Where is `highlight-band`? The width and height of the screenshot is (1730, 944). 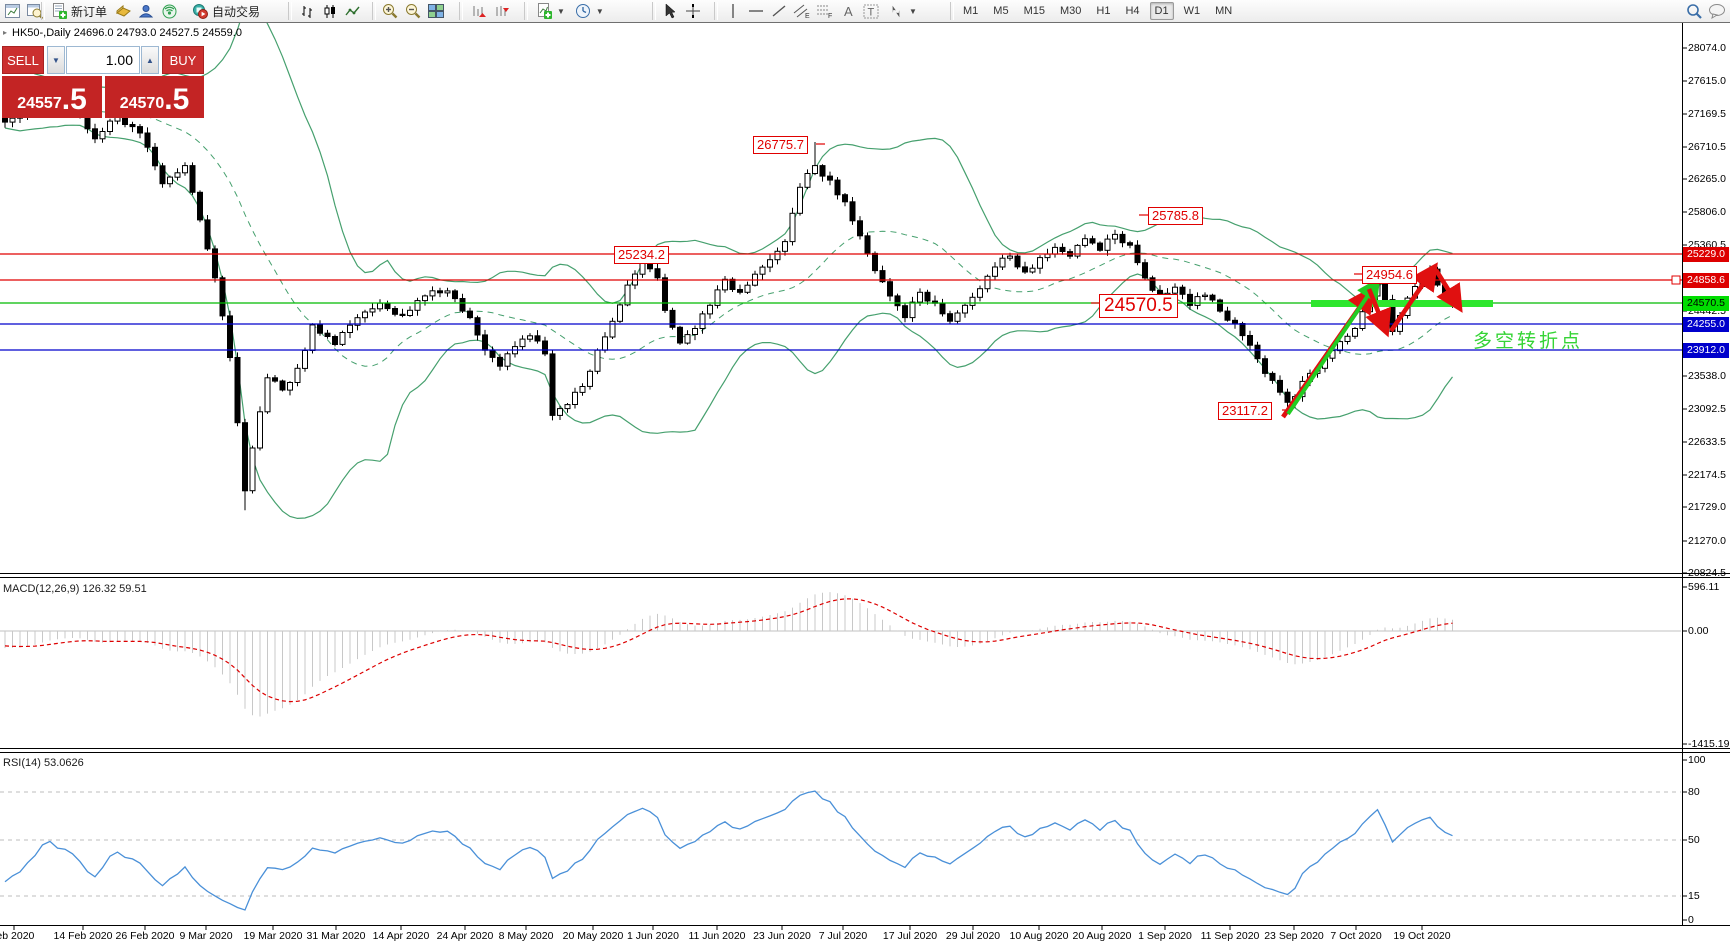 highlight-band is located at coordinates (1402, 303).